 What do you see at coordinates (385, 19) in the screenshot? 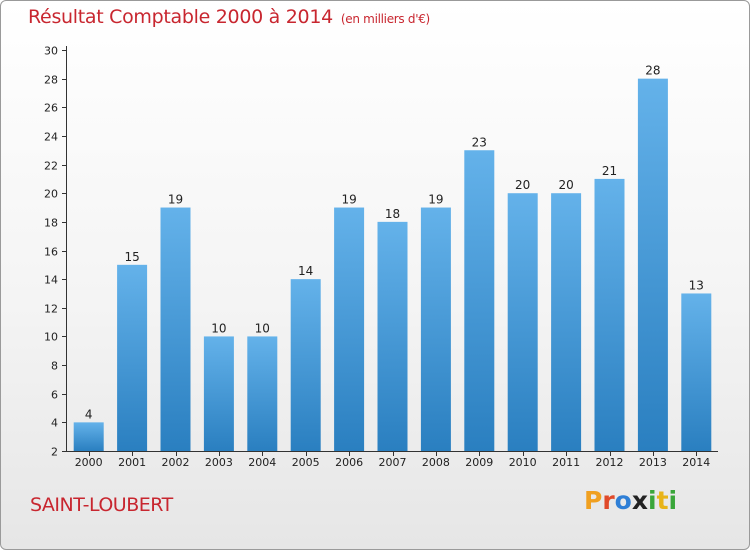
I see `chart-subtitle: (en milliers d'€)` at bounding box center [385, 19].